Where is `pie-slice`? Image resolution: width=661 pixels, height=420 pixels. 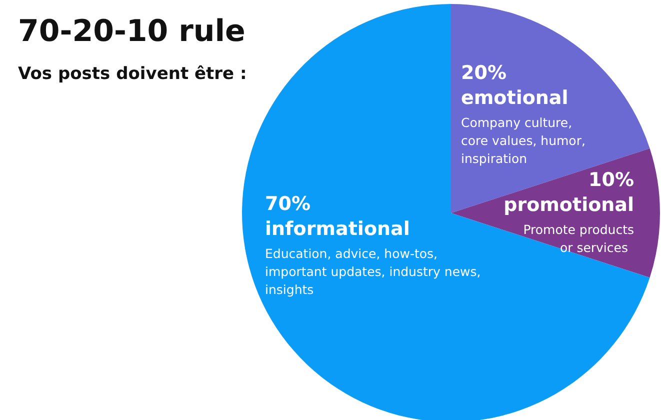 pie-slice is located at coordinates (550, 108).